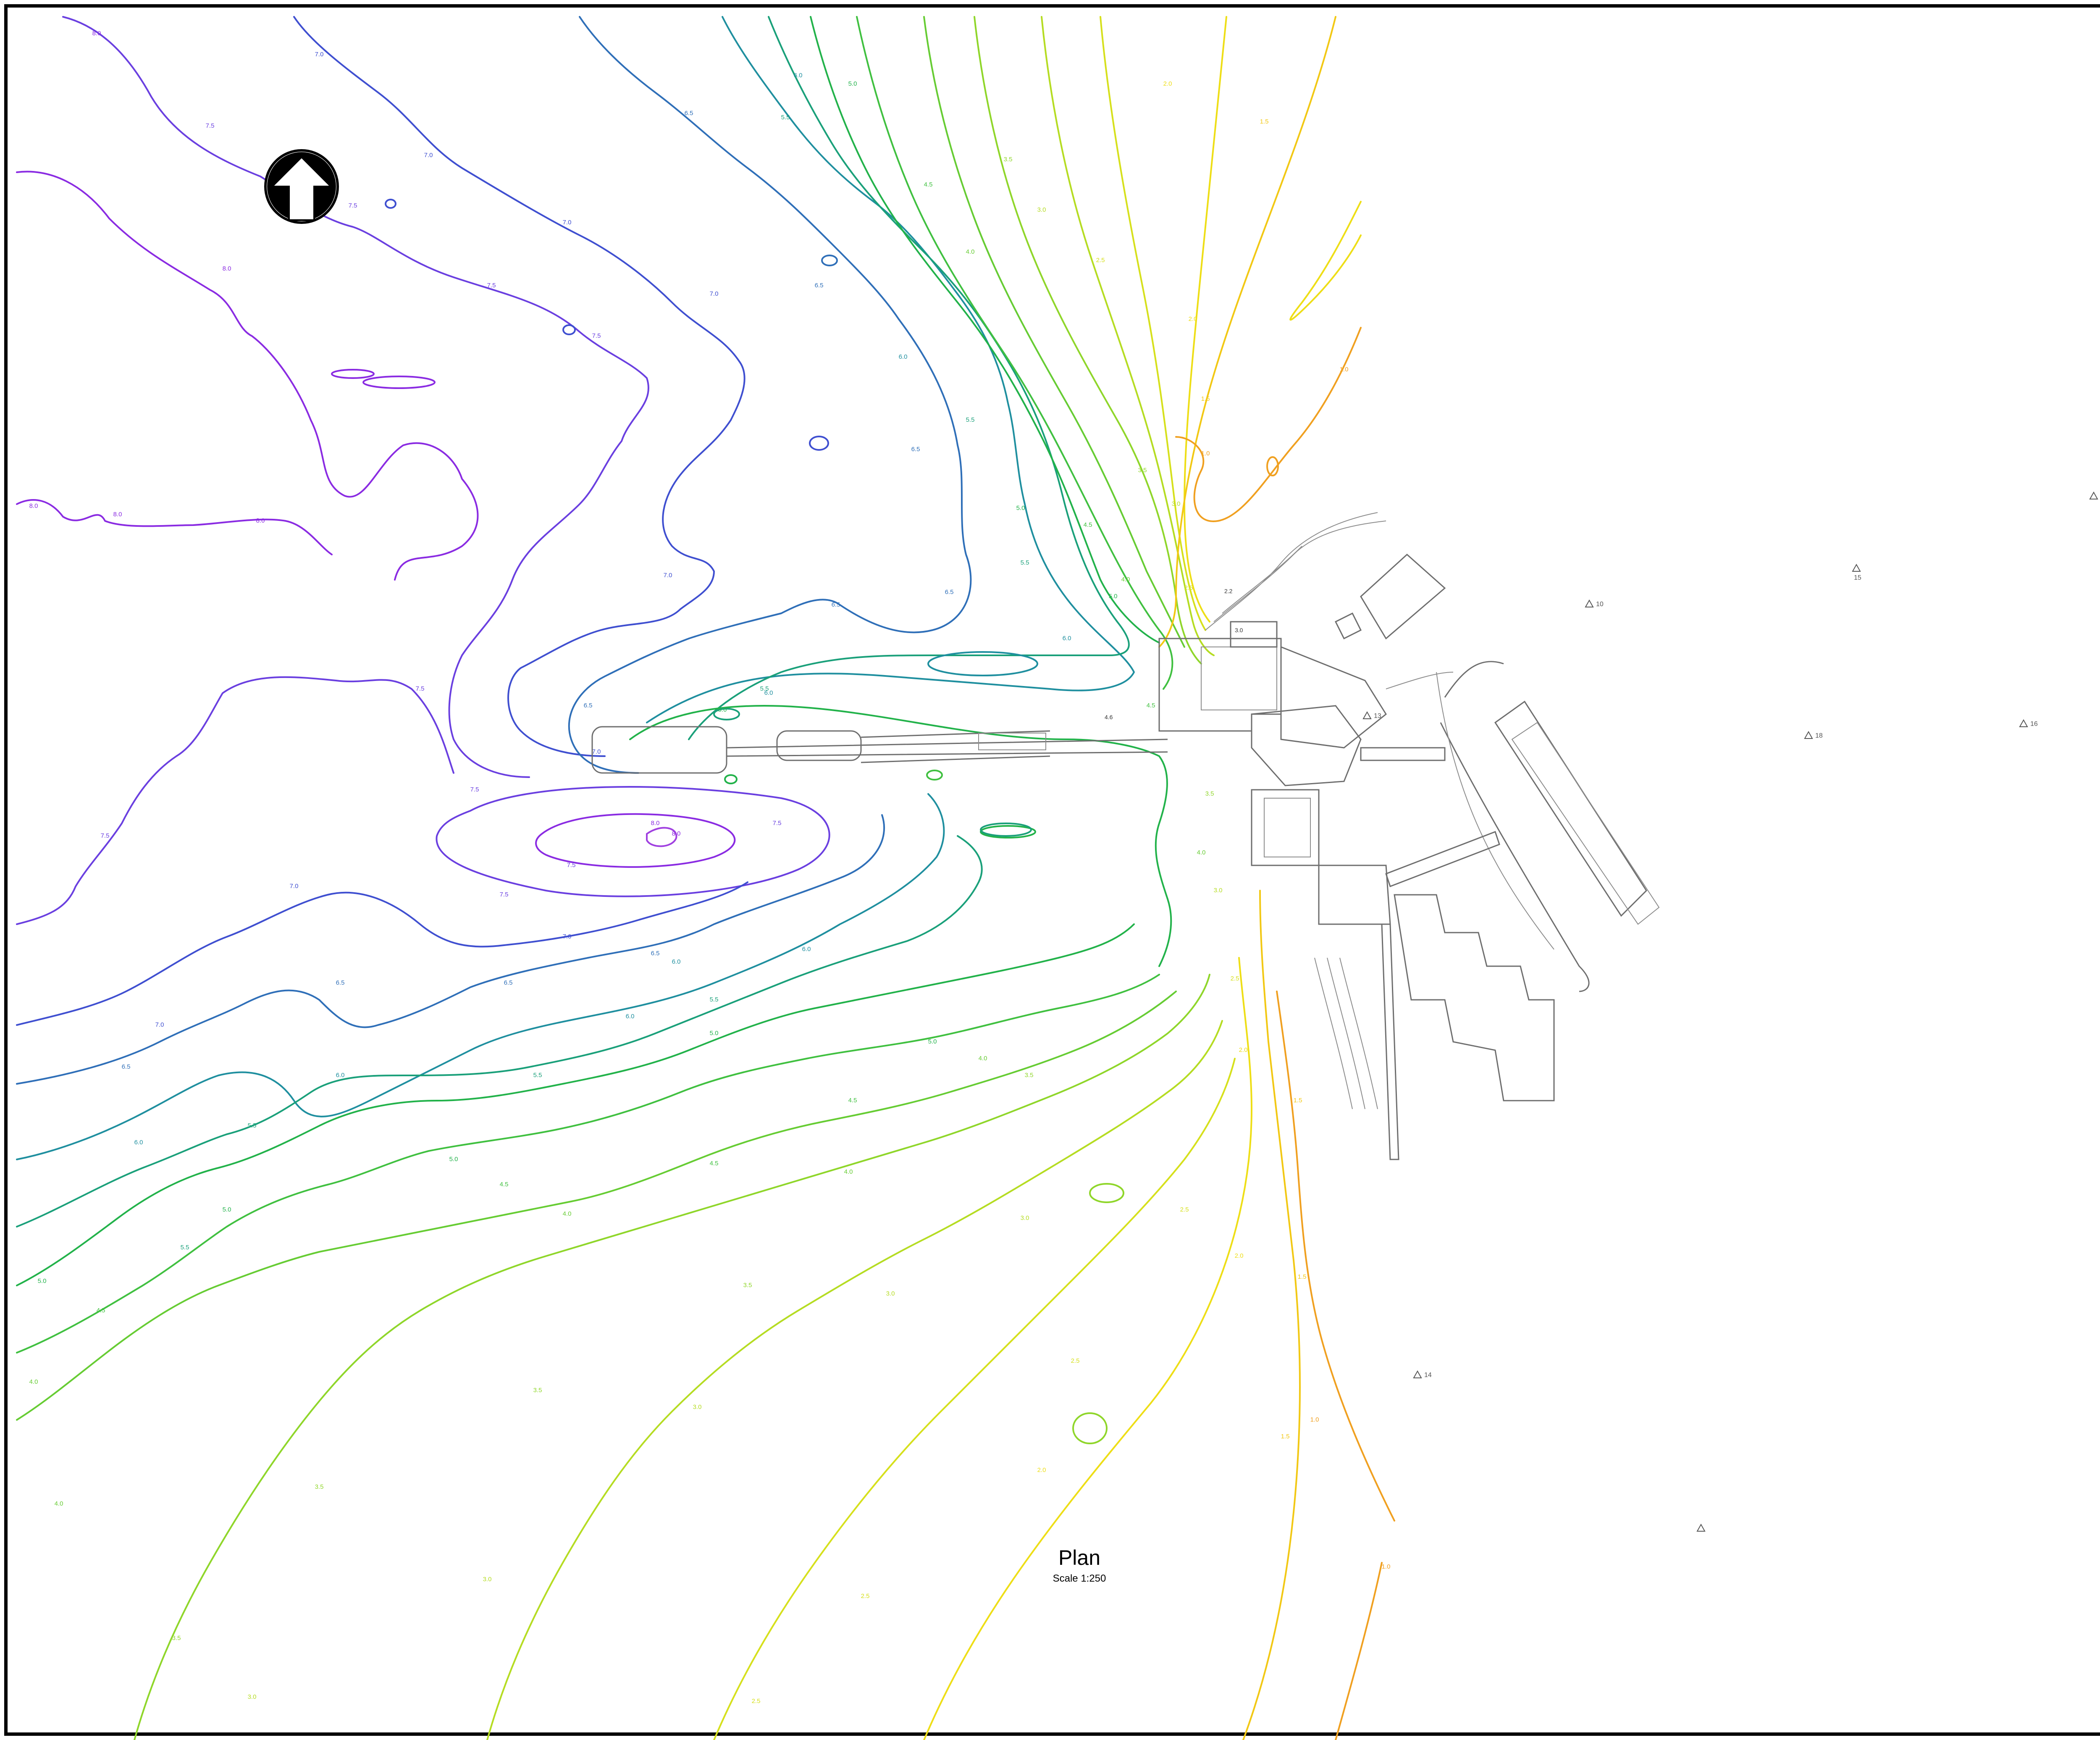 The height and width of the screenshot is (1740, 2100). I want to click on contour-1-0-east, so click(1335, 1256).